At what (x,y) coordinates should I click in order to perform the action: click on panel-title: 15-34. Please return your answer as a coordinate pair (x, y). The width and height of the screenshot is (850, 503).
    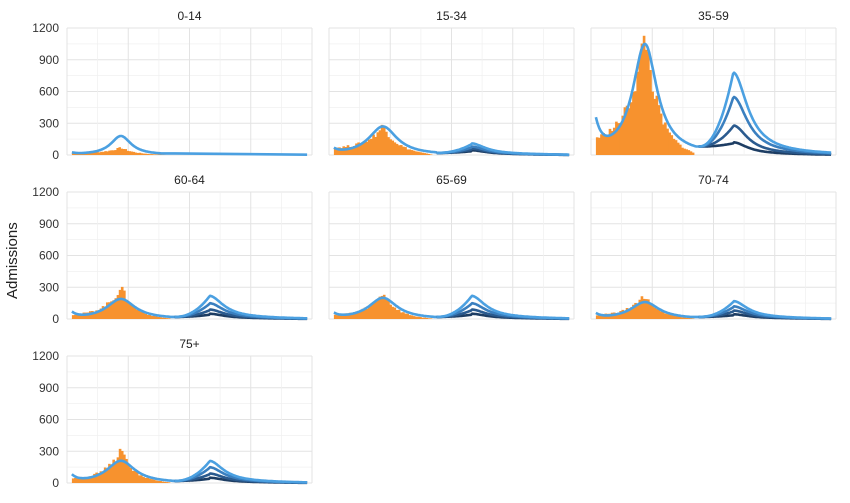
    Looking at the image, I should click on (451, 16).